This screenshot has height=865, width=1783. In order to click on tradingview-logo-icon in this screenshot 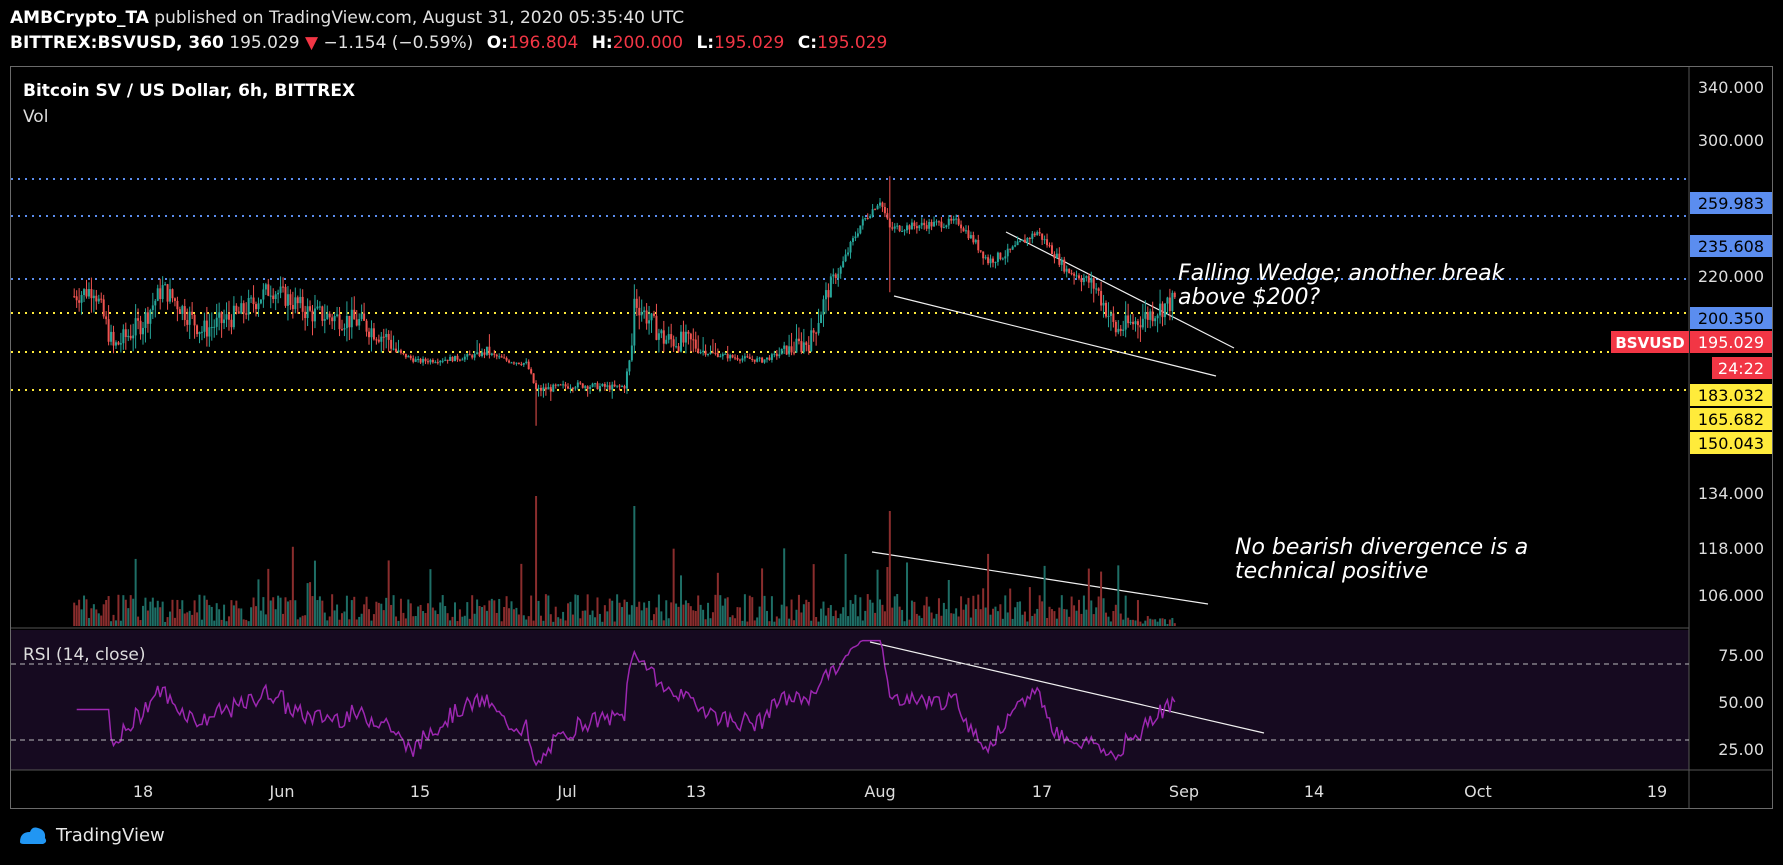, I will do `click(33, 835)`.